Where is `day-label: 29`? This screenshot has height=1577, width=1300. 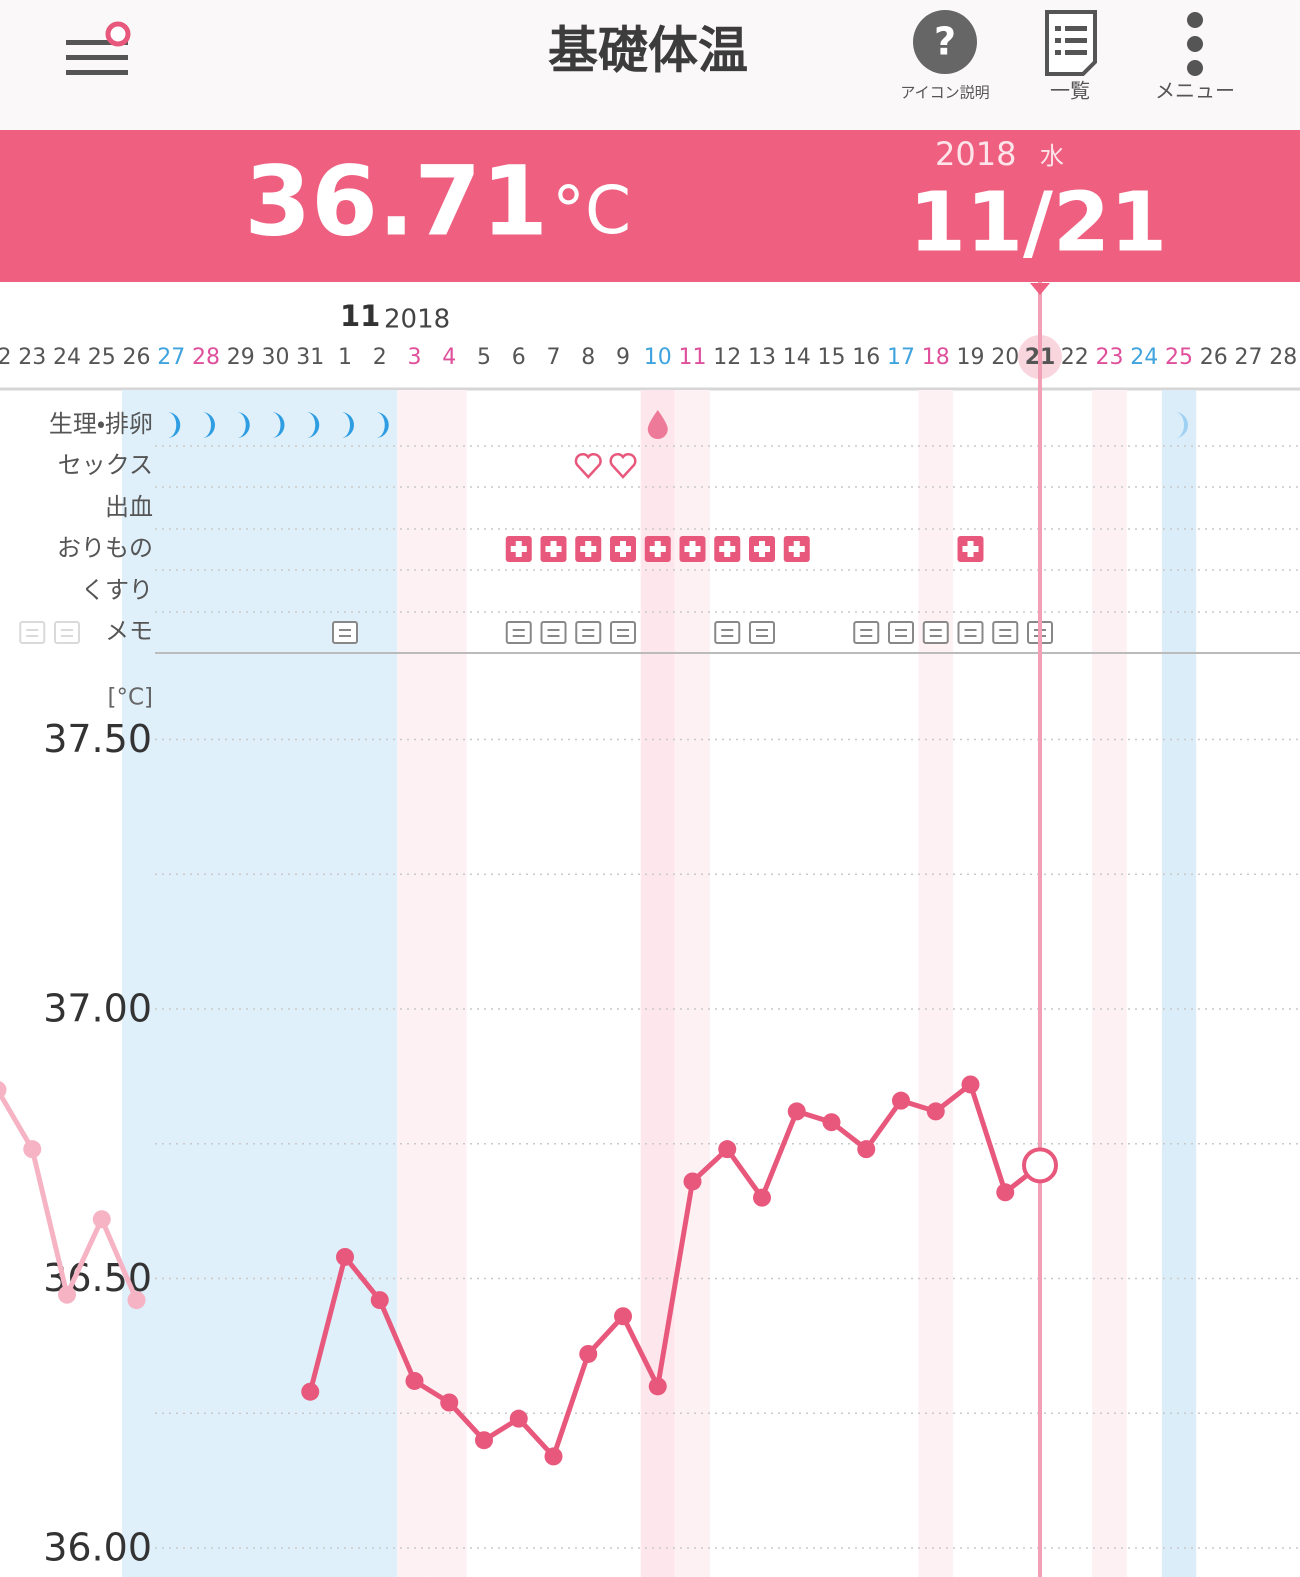 day-label: 29 is located at coordinates (241, 357).